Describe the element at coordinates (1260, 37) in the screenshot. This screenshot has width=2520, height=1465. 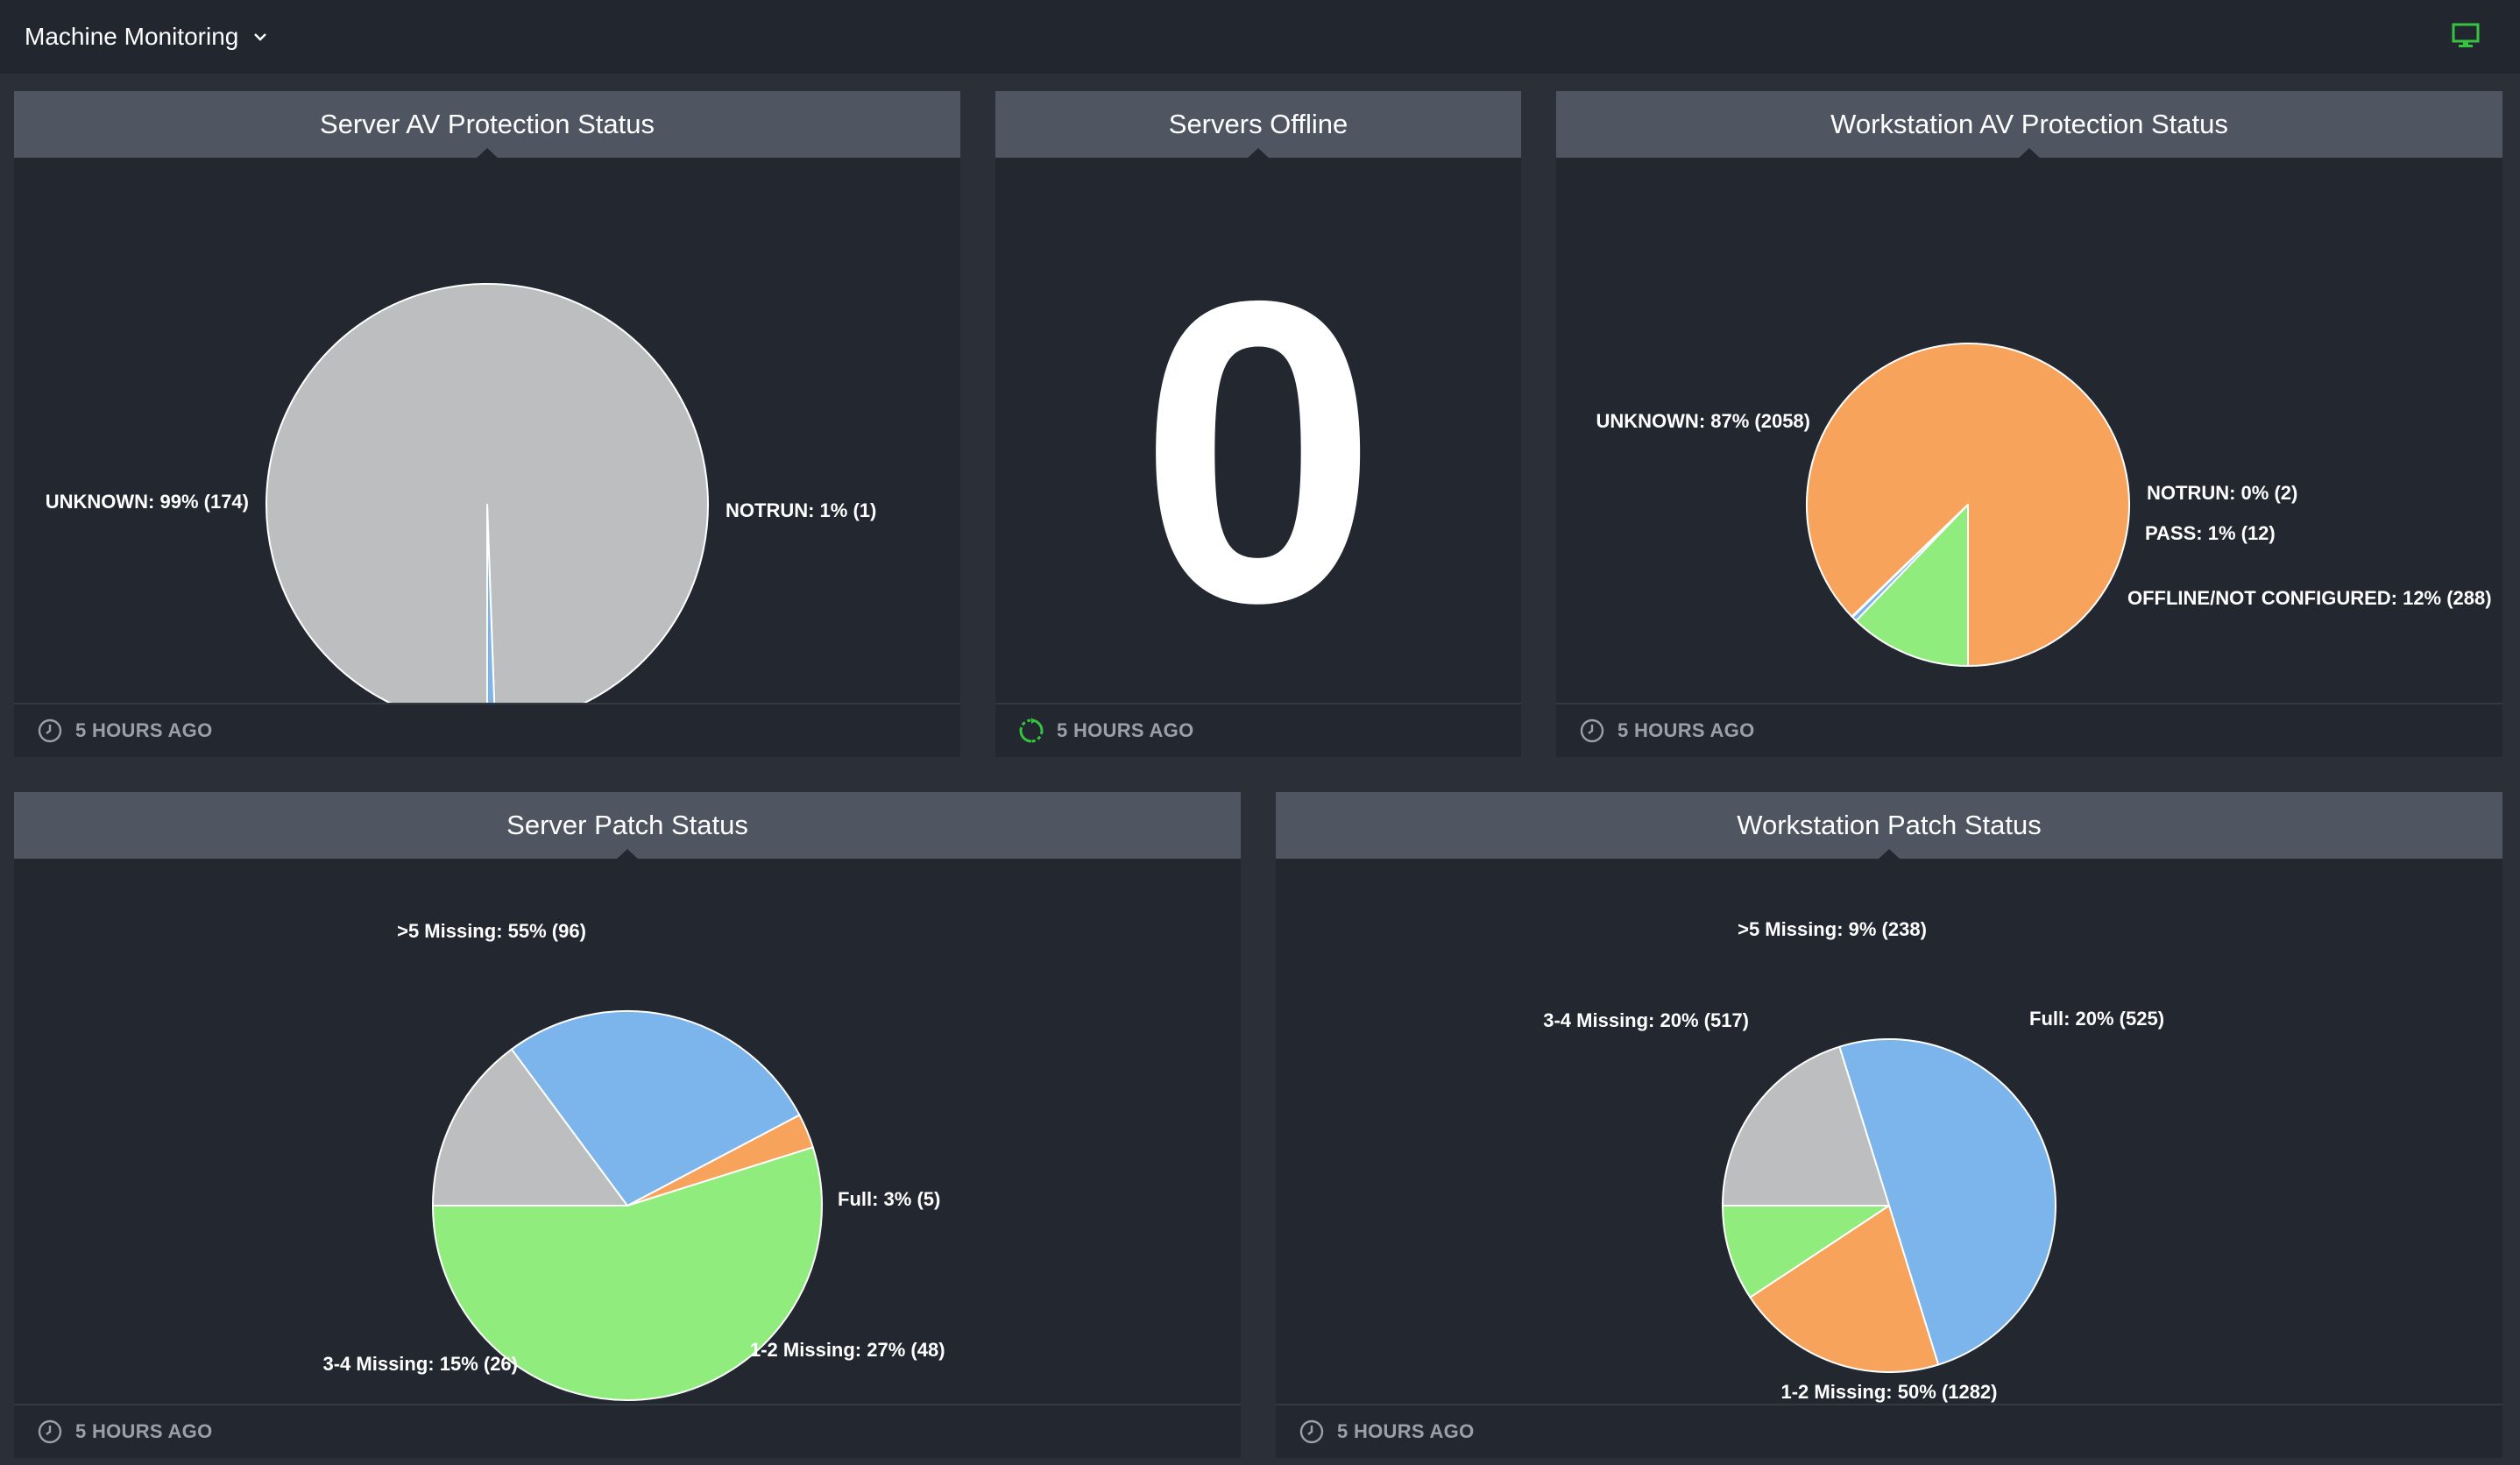
I see `top-bar: Machine Monitoring` at that location.